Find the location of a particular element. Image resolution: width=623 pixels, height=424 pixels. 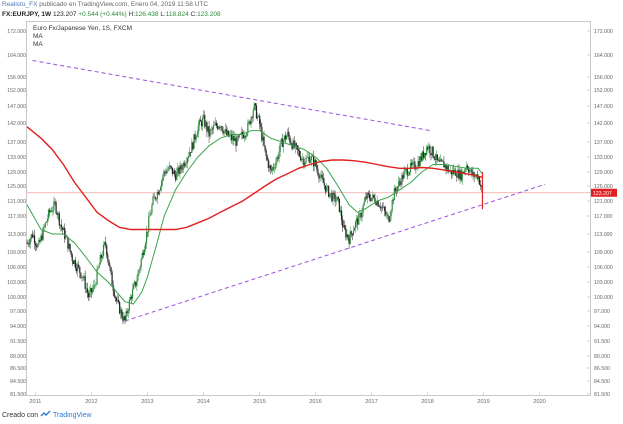

y-tick-label-left: 113.000 is located at coordinates (17, 235).